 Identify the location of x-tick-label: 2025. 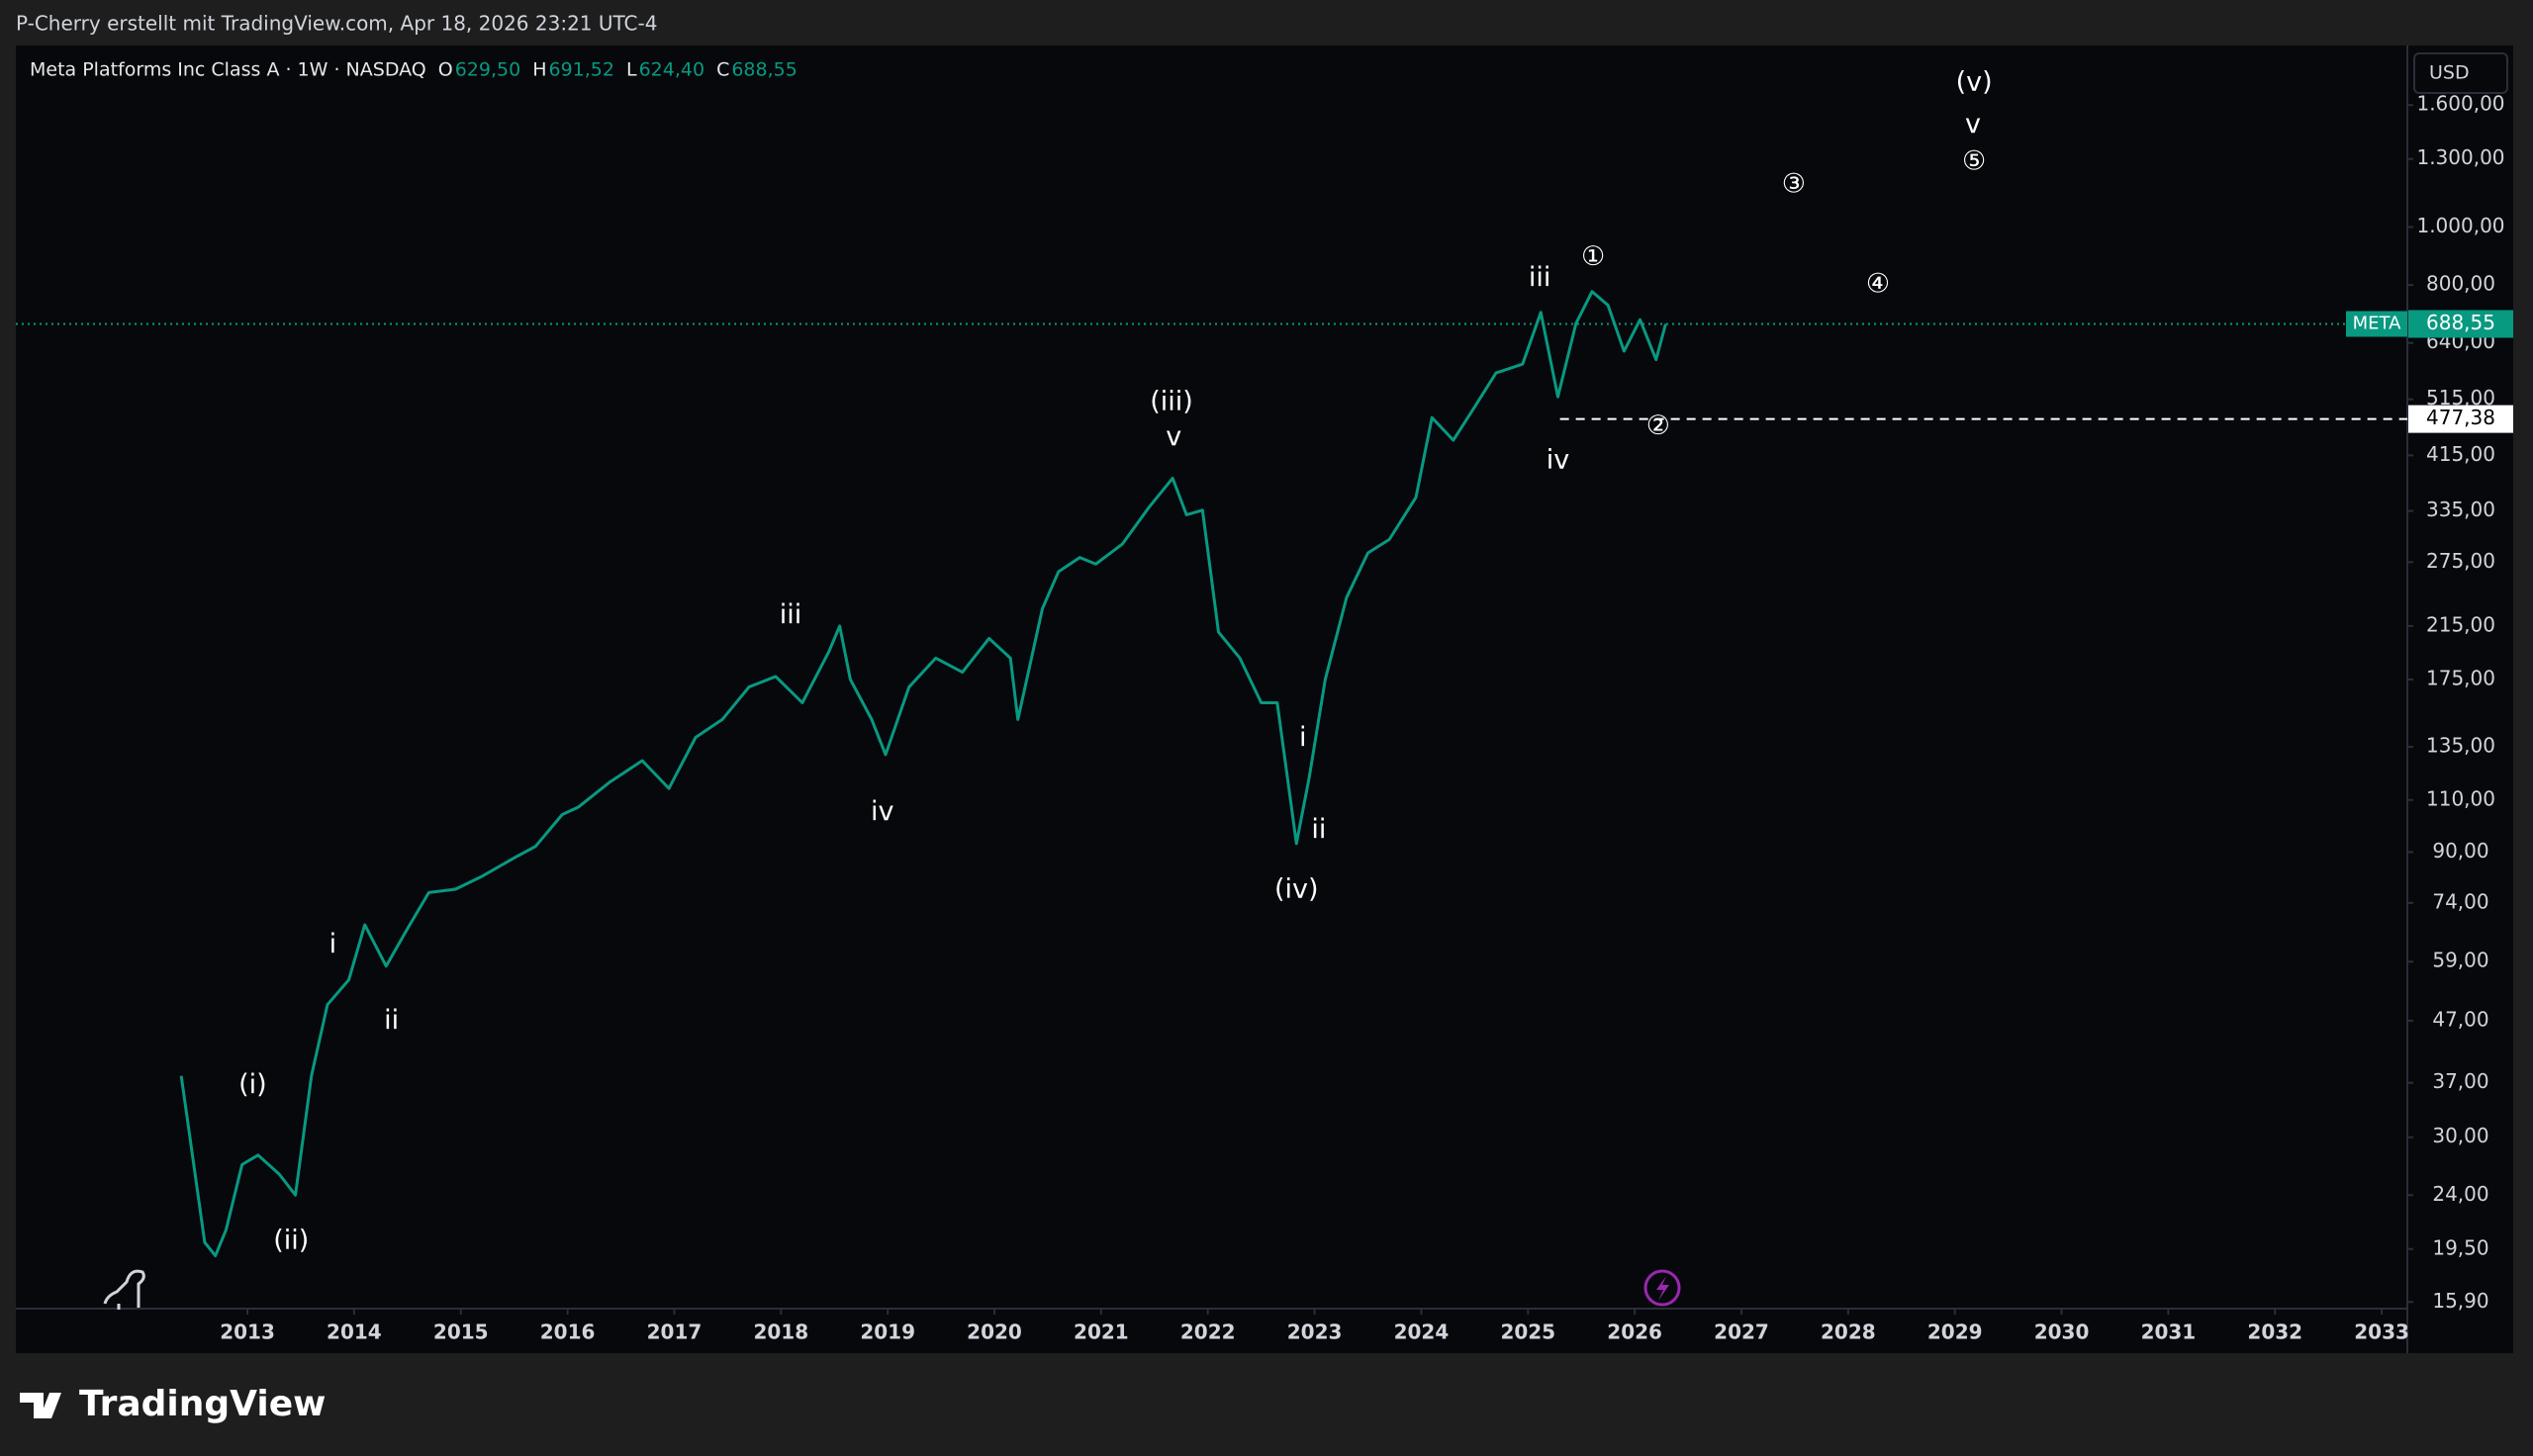
(1527, 1332).